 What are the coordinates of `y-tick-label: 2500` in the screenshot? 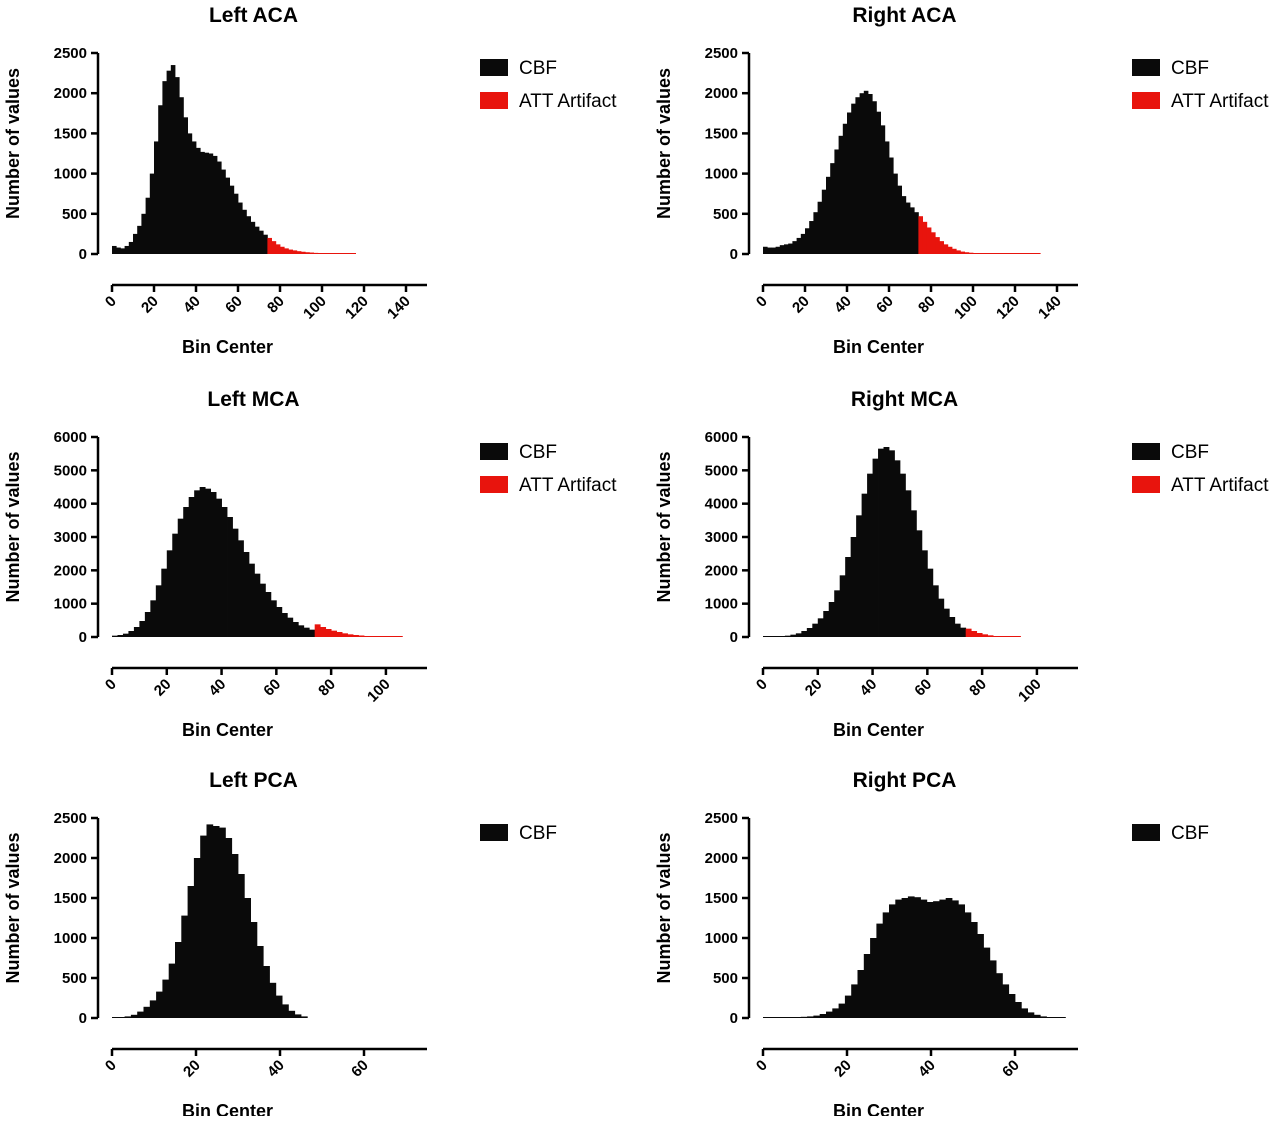 It's located at (721, 53).